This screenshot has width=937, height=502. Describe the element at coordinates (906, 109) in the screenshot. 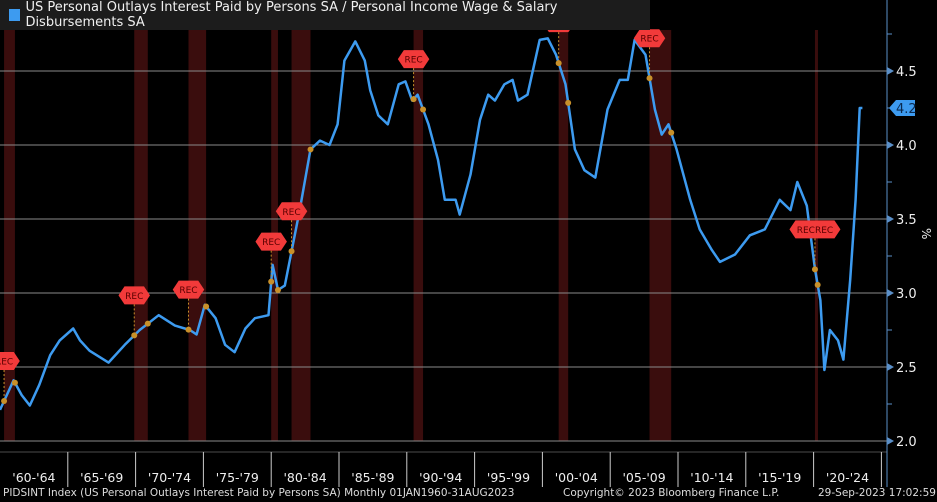

I see `last-value-label: 4.2` at that location.